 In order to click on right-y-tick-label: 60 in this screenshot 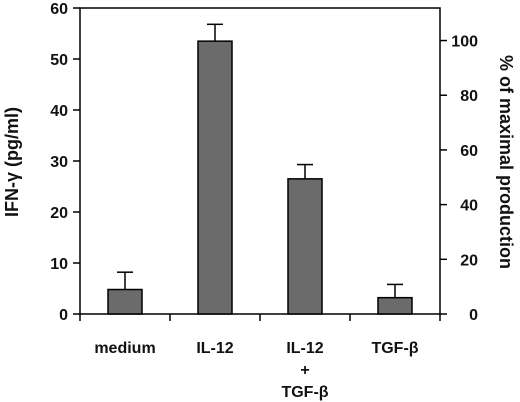, I will do `click(469, 151)`.